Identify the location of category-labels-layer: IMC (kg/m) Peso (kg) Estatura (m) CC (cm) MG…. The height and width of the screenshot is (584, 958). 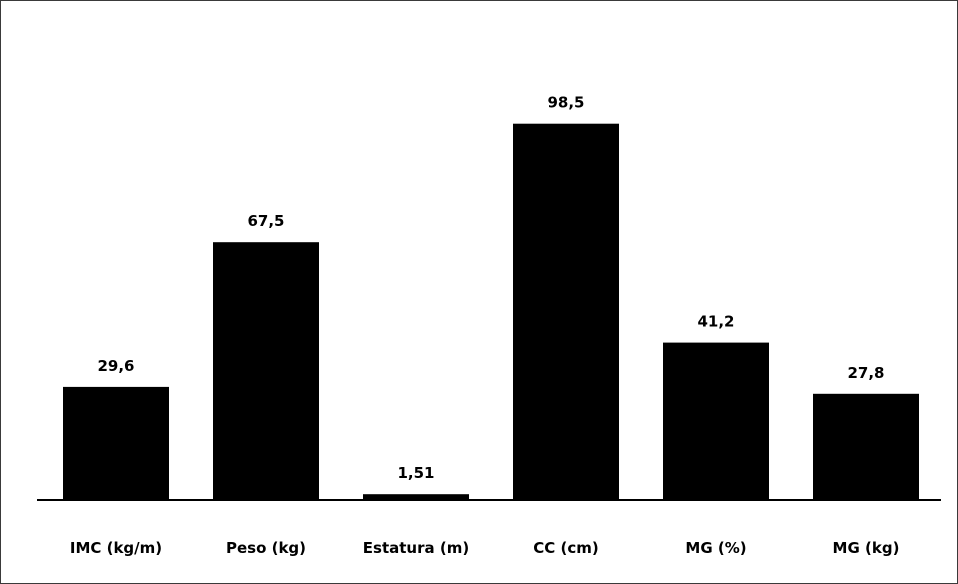
(485, 548).